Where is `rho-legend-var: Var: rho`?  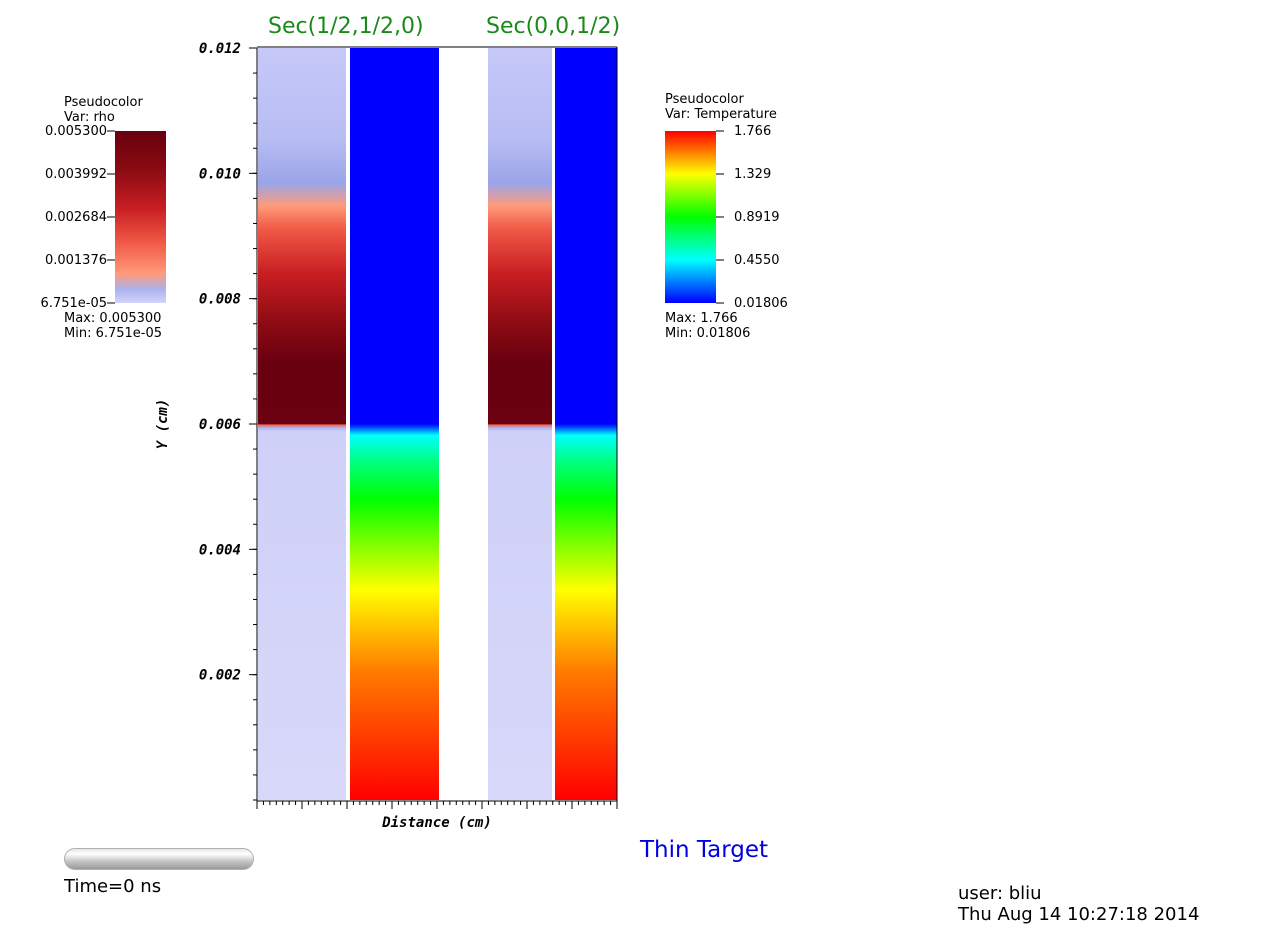
rho-legend-var: Var: rho is located at coordinates (89, 117).